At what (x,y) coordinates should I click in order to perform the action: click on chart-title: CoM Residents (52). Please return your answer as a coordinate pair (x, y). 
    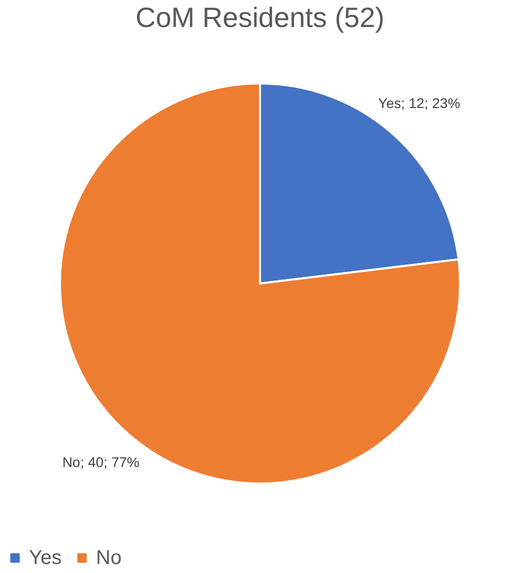
    Looking at the image, I should click on (260, 17).